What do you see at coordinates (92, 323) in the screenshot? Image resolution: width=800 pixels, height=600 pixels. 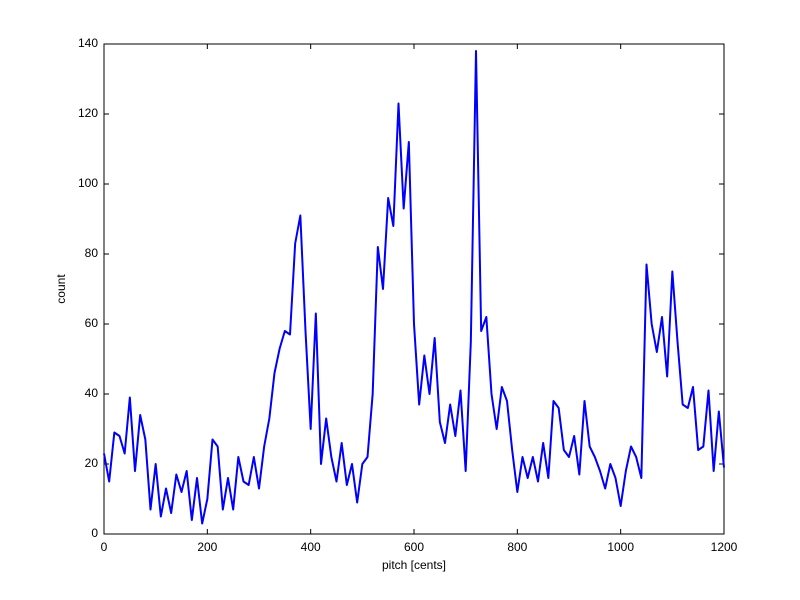 I see `y-tick-label: 60` at bounding box center [92, 323].